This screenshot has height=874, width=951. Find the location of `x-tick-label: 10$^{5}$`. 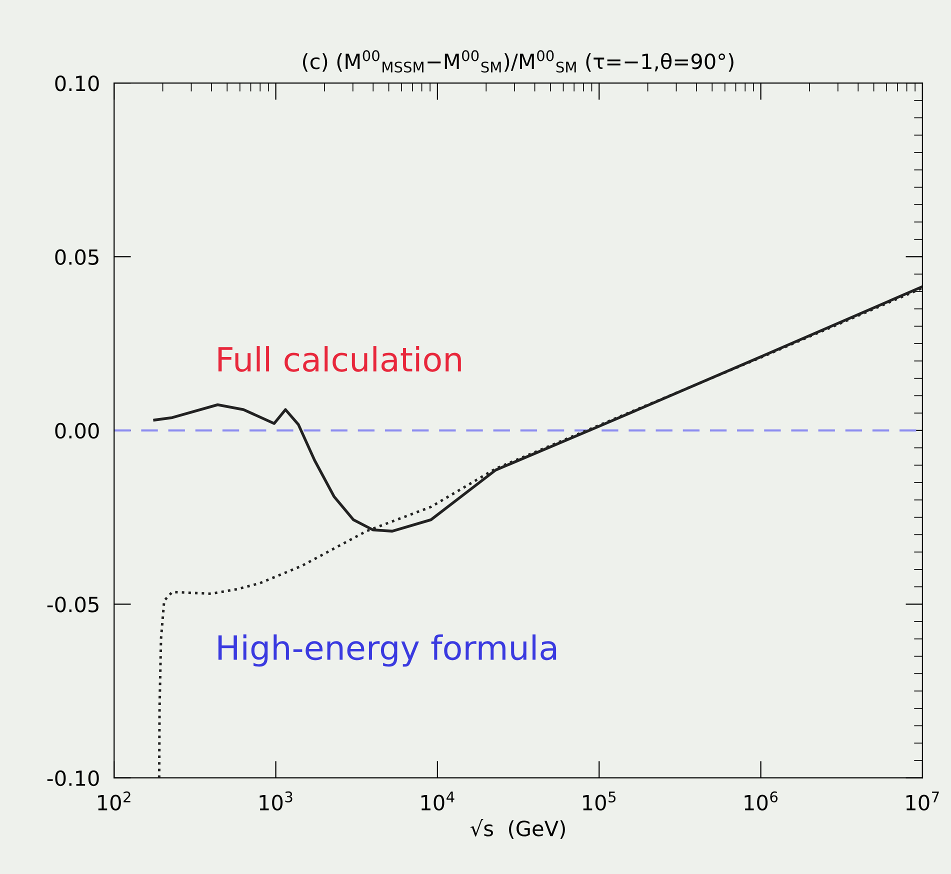

x-tick-label: 10$^{5}$ is located at coordinates (599, 801).